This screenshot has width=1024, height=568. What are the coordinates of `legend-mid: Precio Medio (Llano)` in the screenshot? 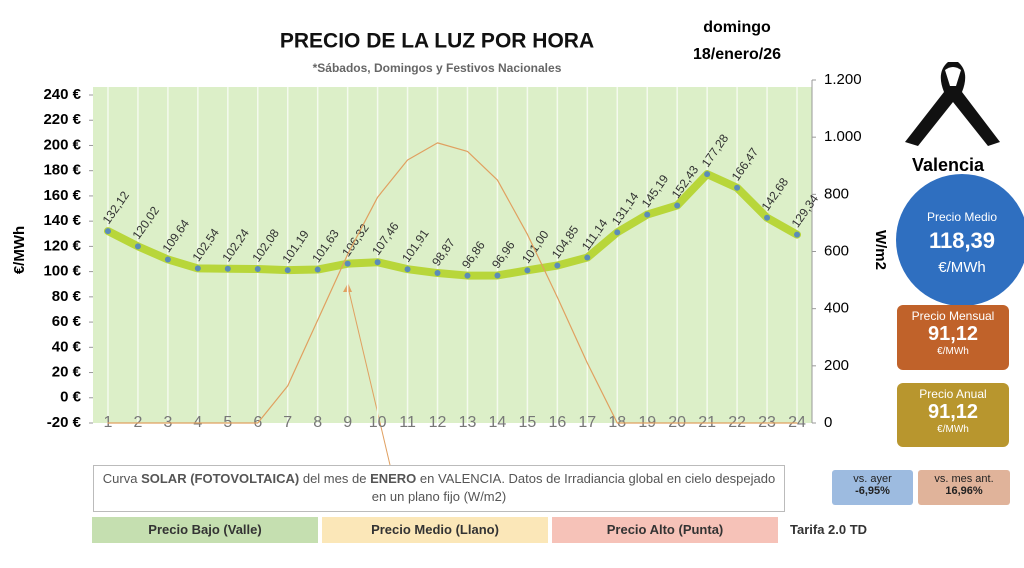 It's located at (435, 530).